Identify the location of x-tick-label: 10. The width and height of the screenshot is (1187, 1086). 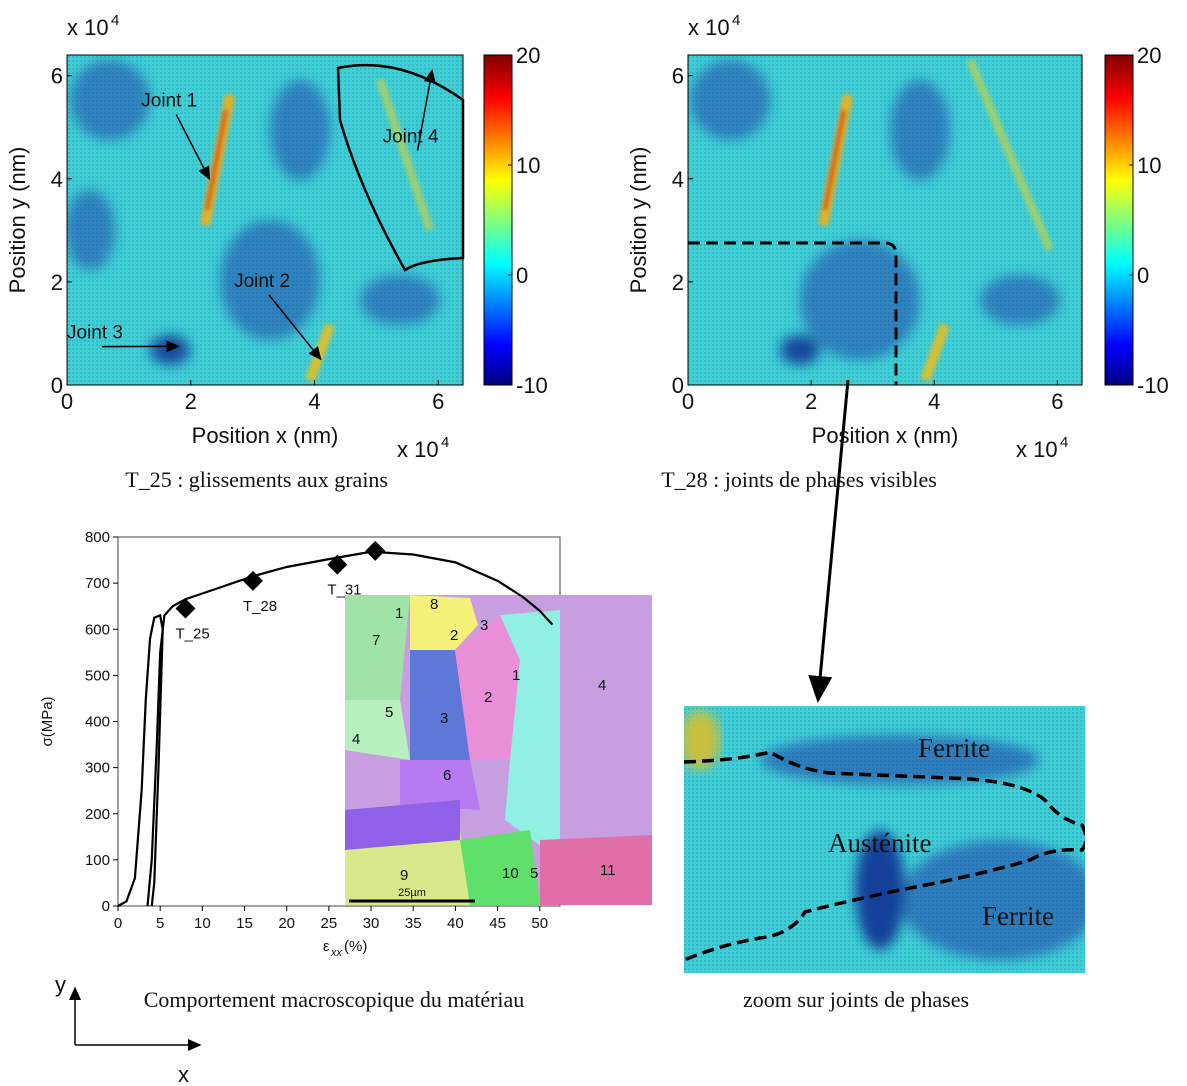
(202, 923).